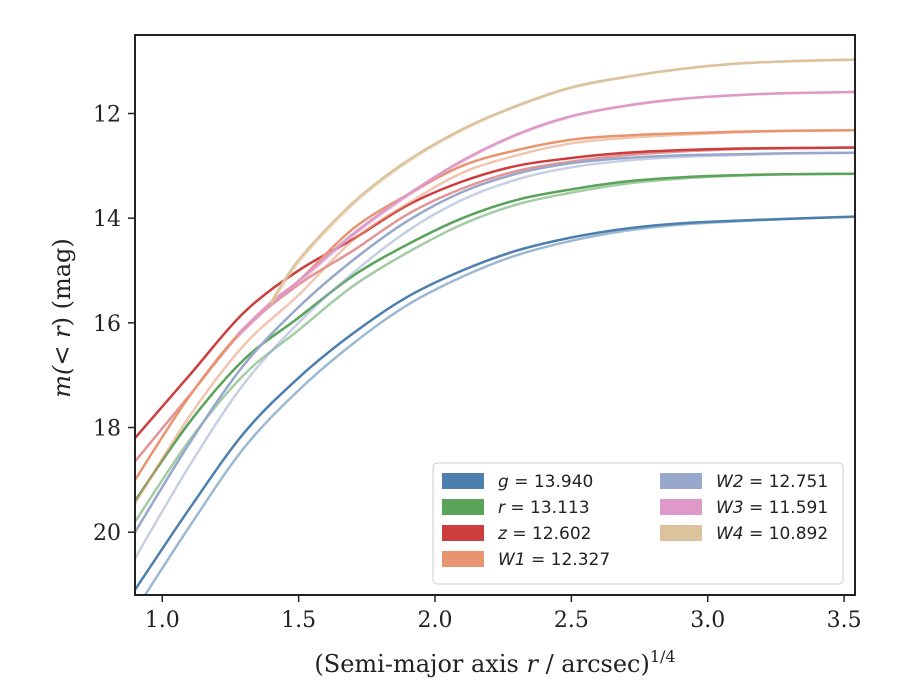 The image size is (900, 700). I want to click on y-tick-label: 18, so click(107, 429).